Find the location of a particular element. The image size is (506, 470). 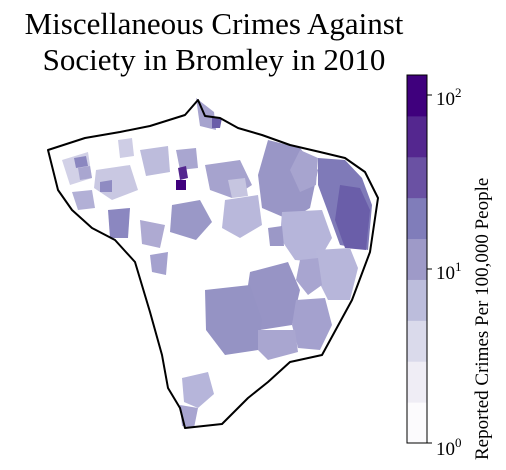

colorbar-tick-label: 10¹ is located at coordinates (449, 271).